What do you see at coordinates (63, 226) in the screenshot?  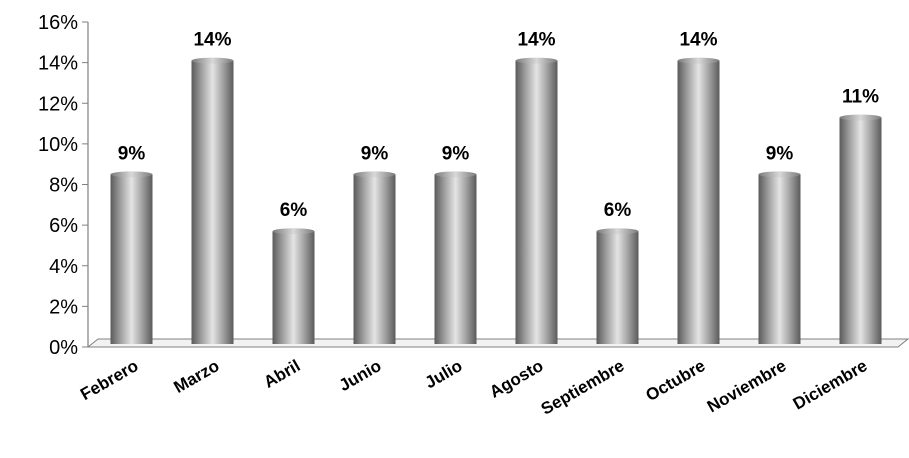 I see `y-tick-label: 6%` at bounding box center [63, 226].